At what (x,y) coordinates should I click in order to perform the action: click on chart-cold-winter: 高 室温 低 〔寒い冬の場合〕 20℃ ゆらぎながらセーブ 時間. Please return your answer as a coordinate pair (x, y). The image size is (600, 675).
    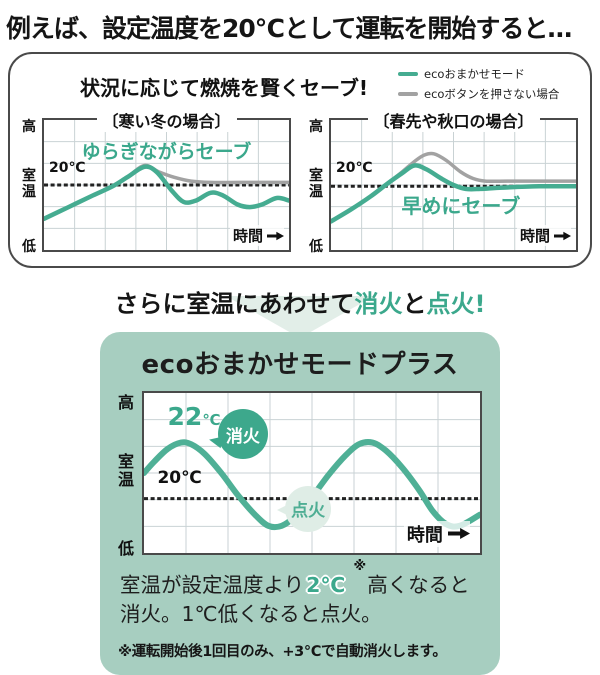
    Looking at the image, I should click on (156, 181).